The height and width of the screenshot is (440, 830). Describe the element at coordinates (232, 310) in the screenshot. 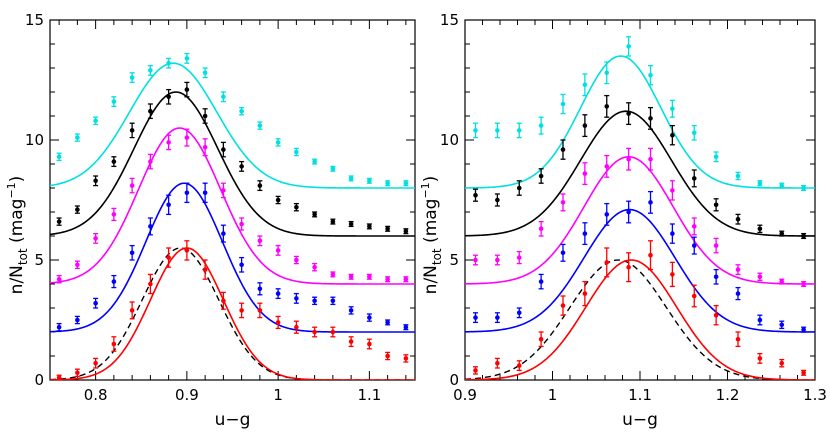

I see `series-5-points` at that location.